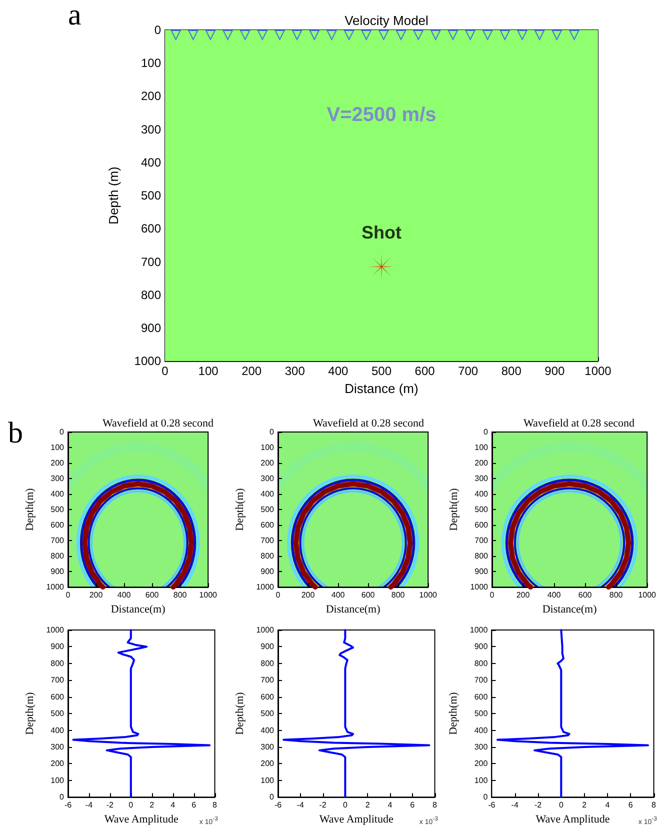 Image resolution: width=659 pixels, height=830 pixels. What do you see at coordinates (381, 115) in the screenshot?
I see `band-label: V=2500 m/s` at bounding box center [381, 115].